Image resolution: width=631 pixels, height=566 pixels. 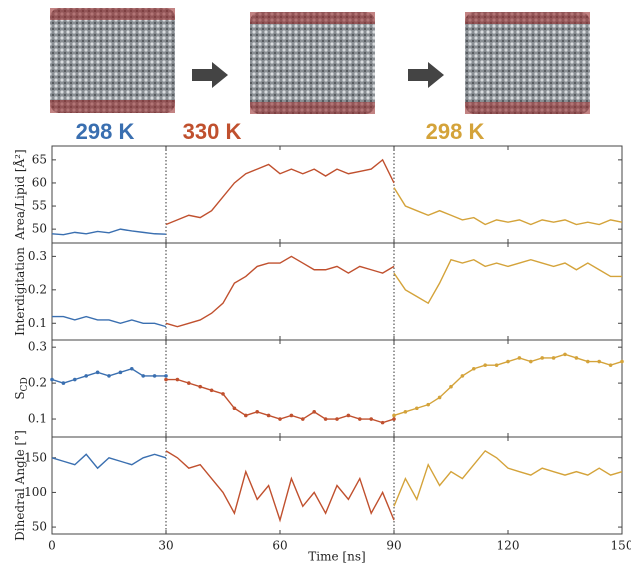 I want to click on x-tick-label: 90, so click(x=393, y=546).